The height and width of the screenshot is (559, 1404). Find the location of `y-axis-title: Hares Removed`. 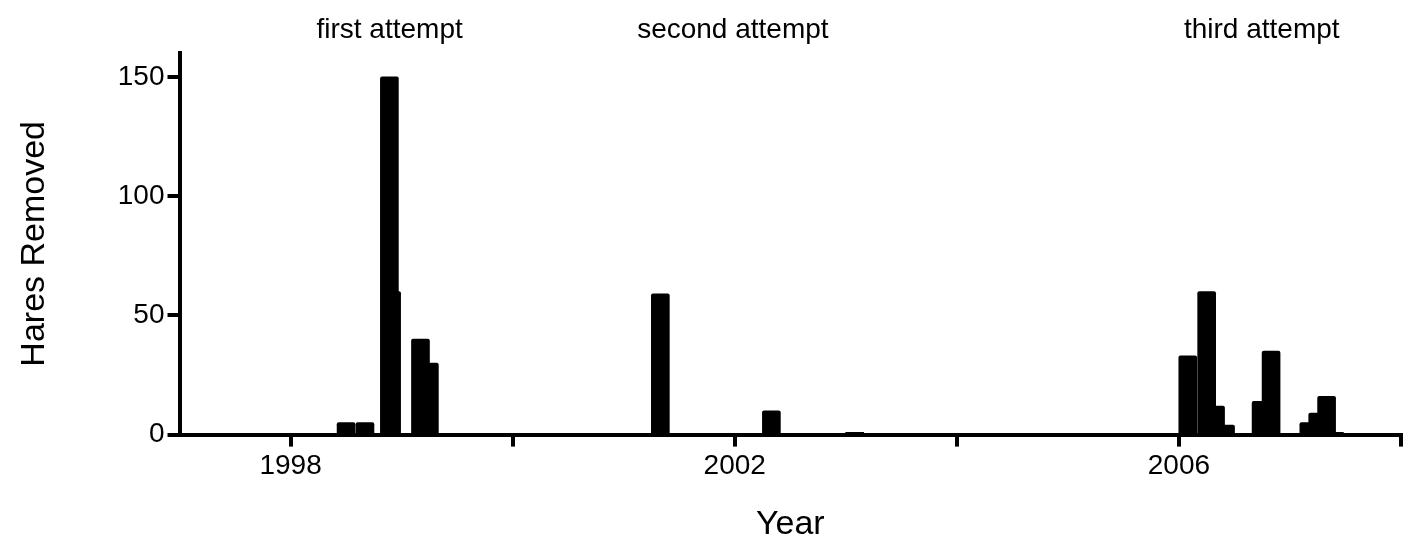

y-axis-title: Hares Removed is located at coordinates (31, 243).